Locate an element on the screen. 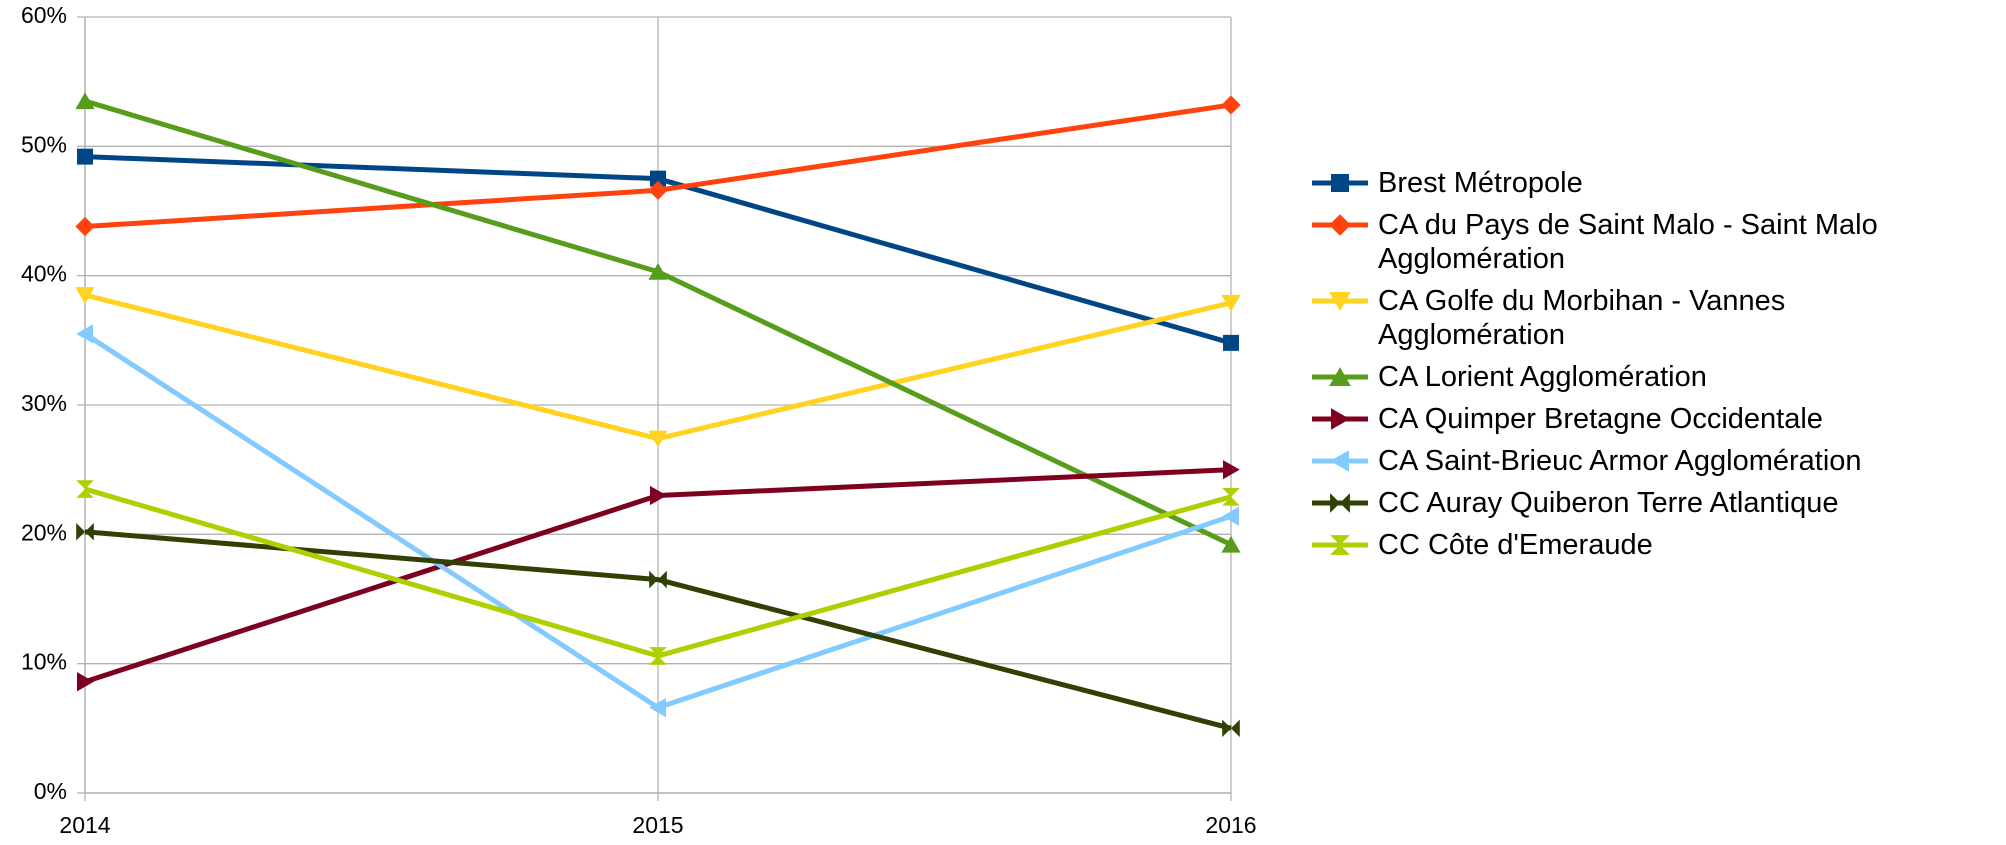 Image resolution: width=2006 pixels, height=845 pixels. legend-entry: CC Côte d'Emeraude is located at coordinates (1644, 545).